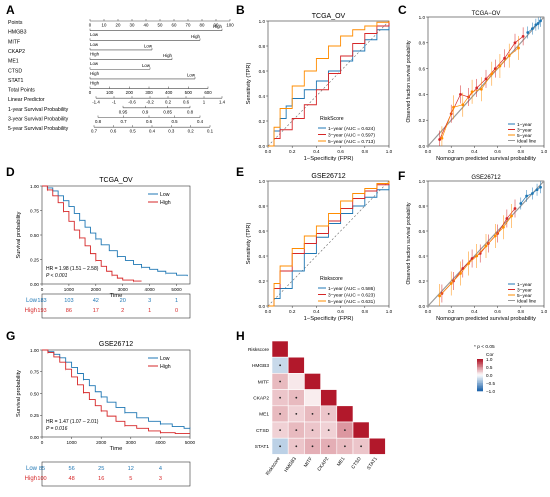 The height and width of the screenshot is (497, 550). I want to click on heatmap-legend-tick-label: 0.0, so click(489, 375).